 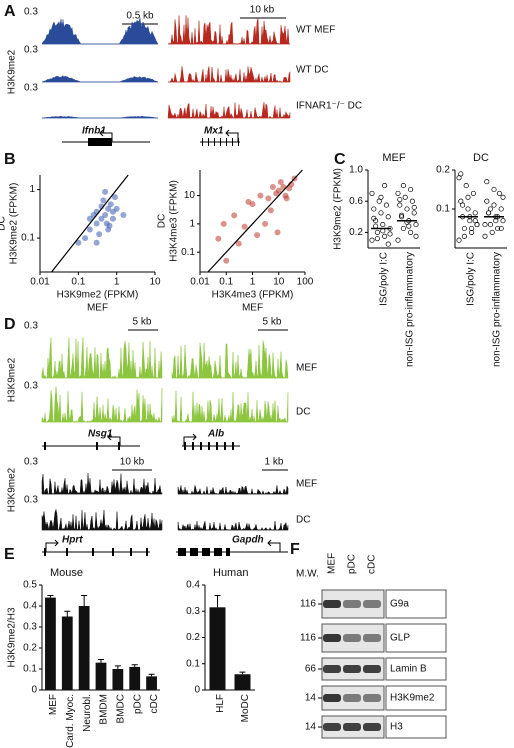 I want to click on gene-label: Ifnb1, so click(x=94, y=131).